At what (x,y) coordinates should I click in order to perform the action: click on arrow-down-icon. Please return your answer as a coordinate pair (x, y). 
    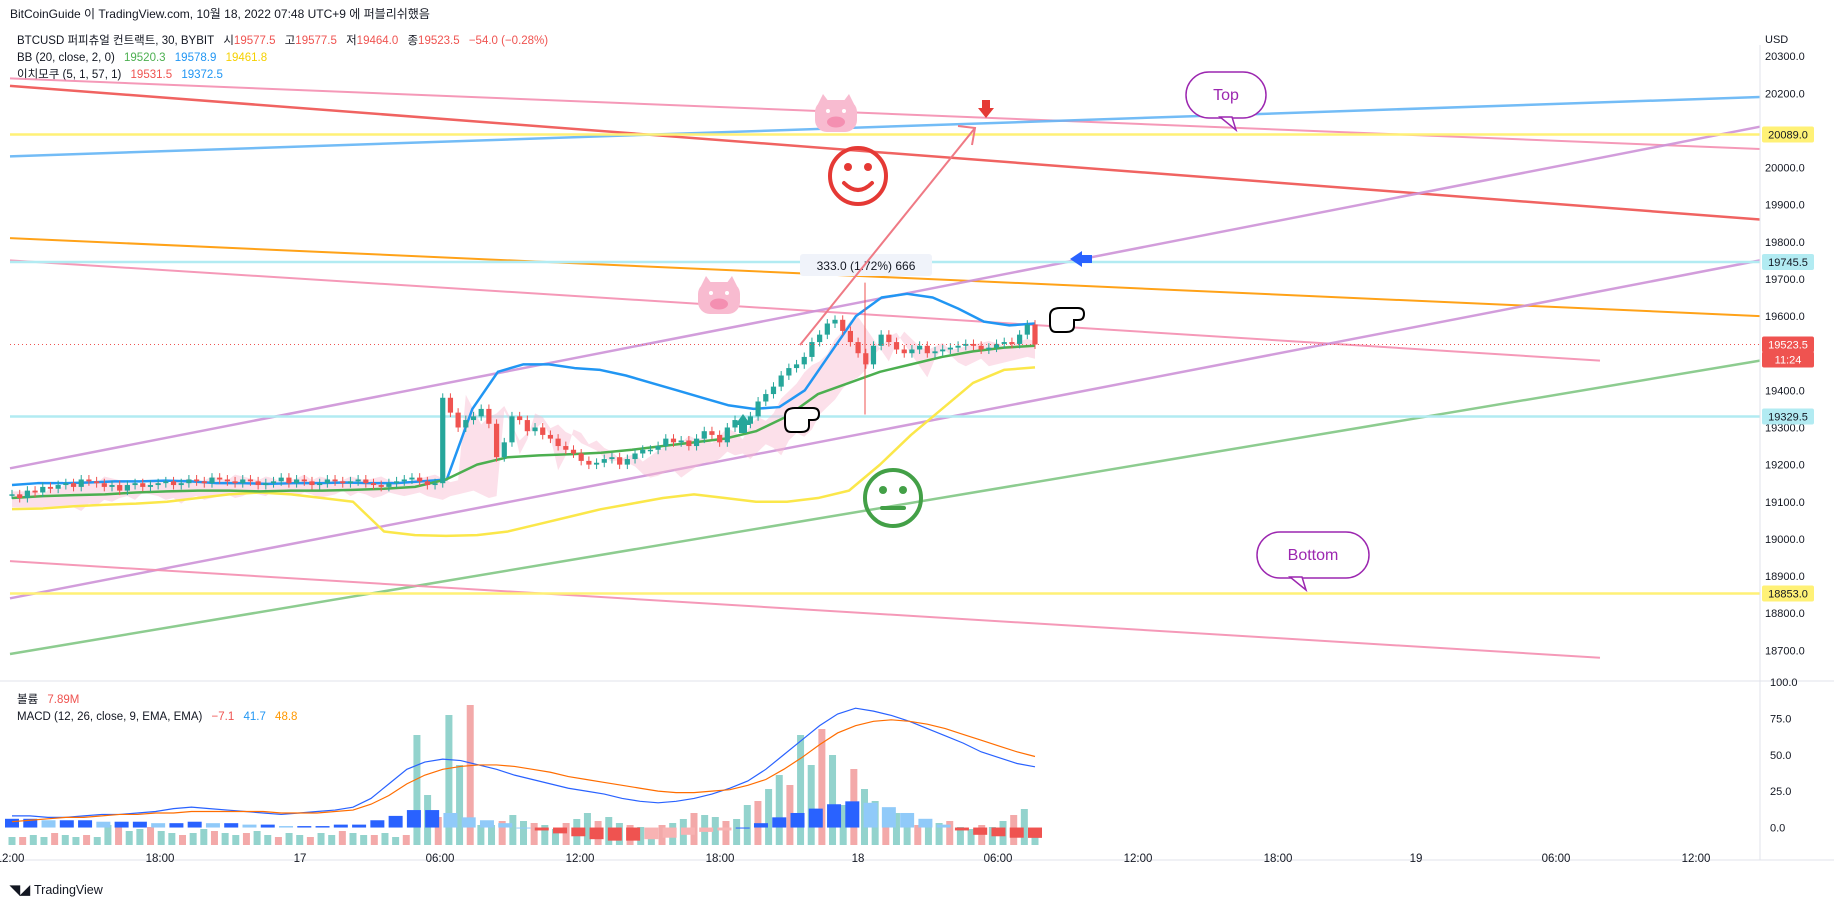
    Looking at the image, I should click on (986, 109).